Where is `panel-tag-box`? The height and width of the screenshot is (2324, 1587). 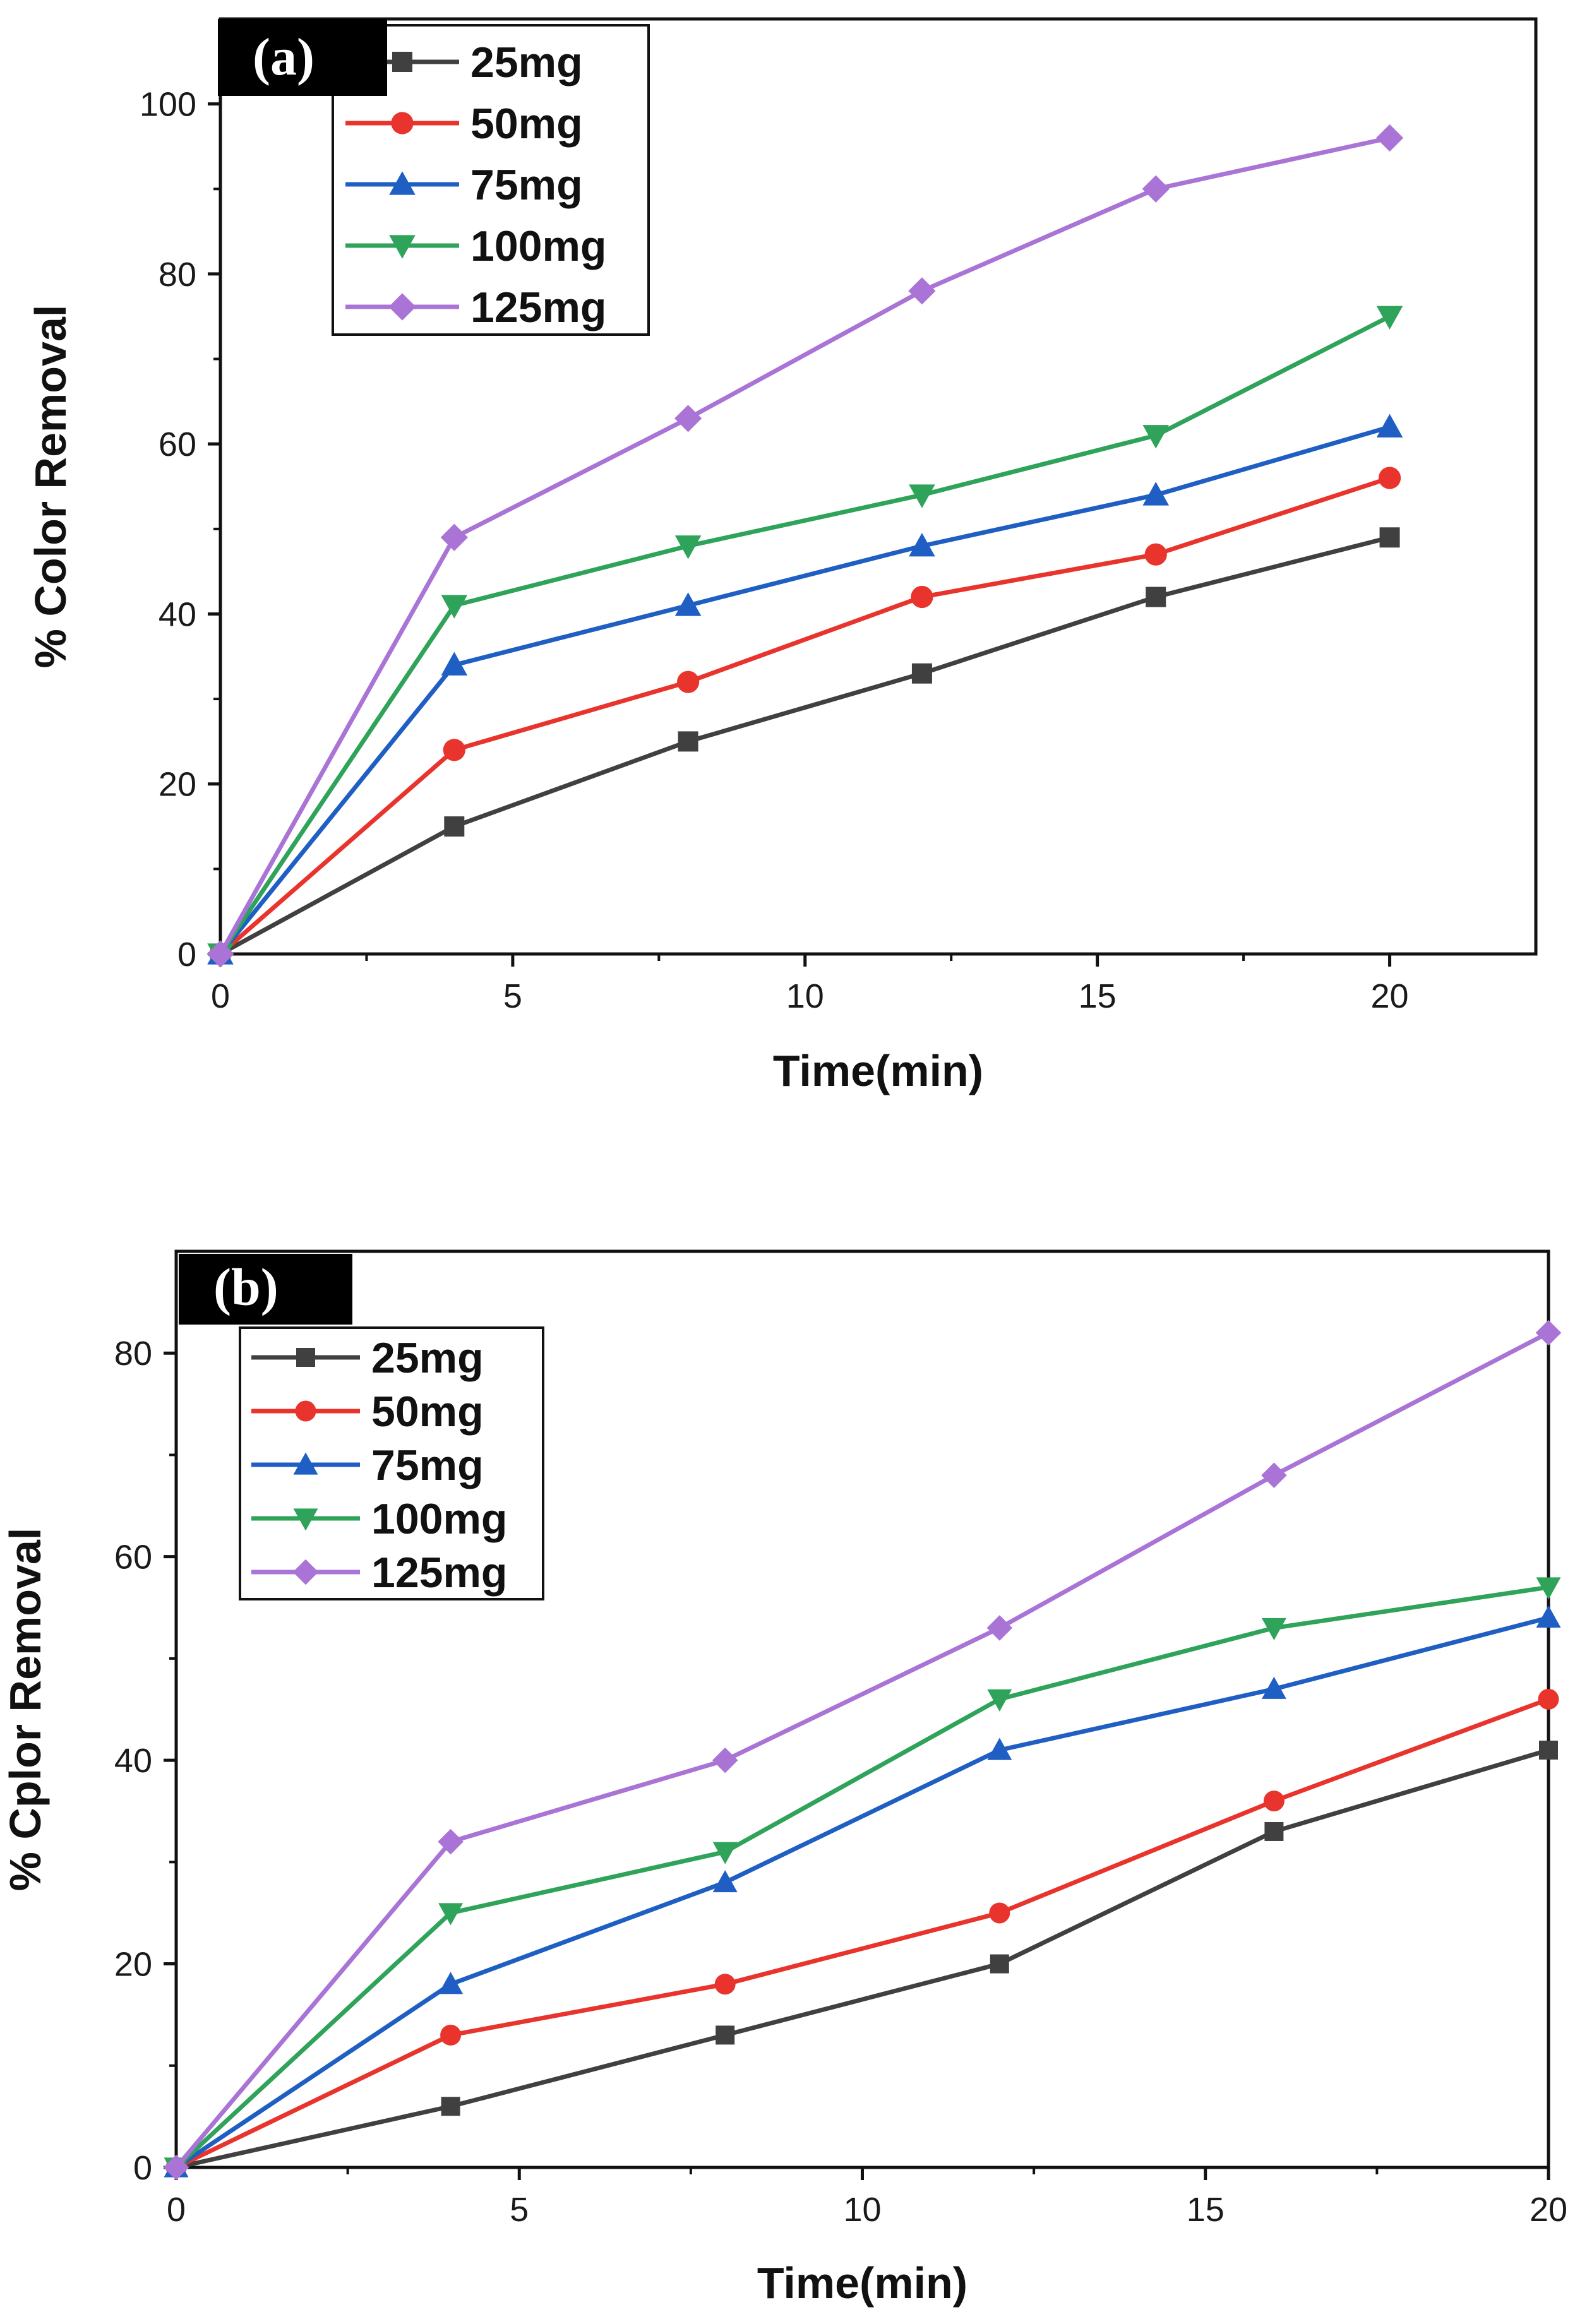
panel-tag-box is located at coordinates (265, 1289).